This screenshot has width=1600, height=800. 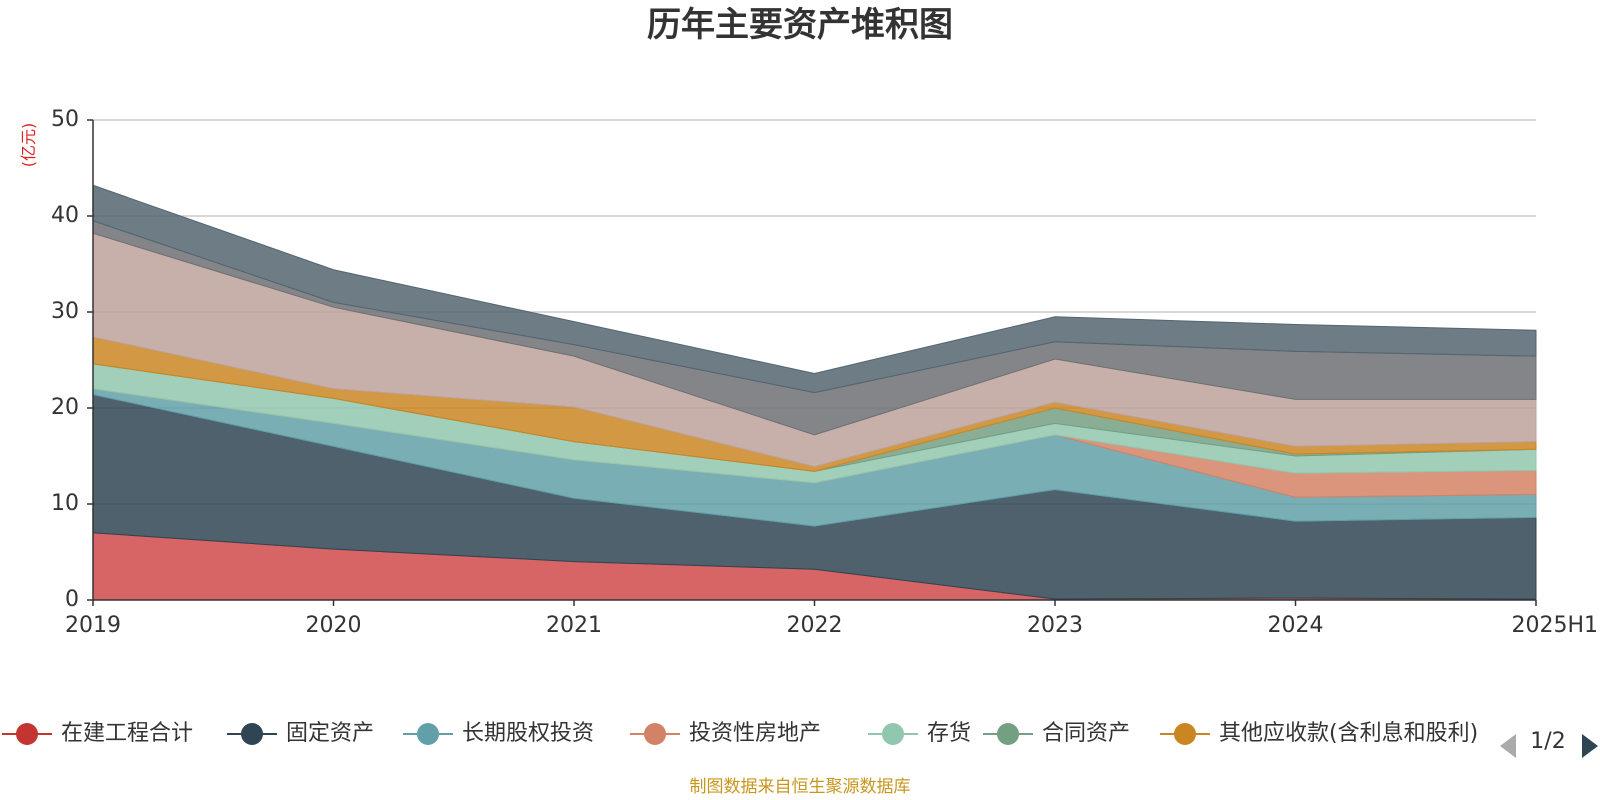 What do you see at coordinates (93, 625) in the screenshot?
I see `x-tick-label: 2019` at bounding box center [93, 625].